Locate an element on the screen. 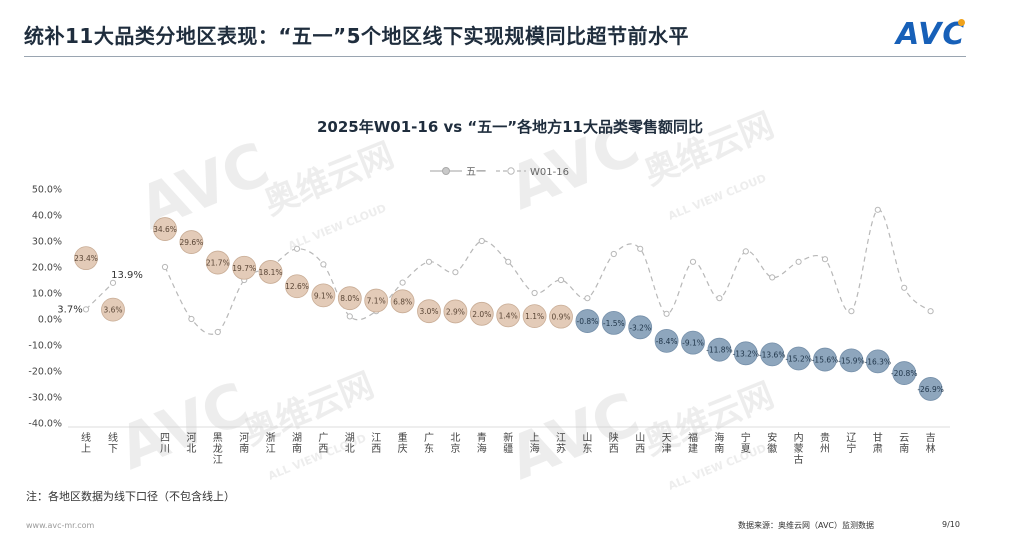 The image size is (1021, 548). x-tick-label: 海南 is located at coordinates (719, 443).